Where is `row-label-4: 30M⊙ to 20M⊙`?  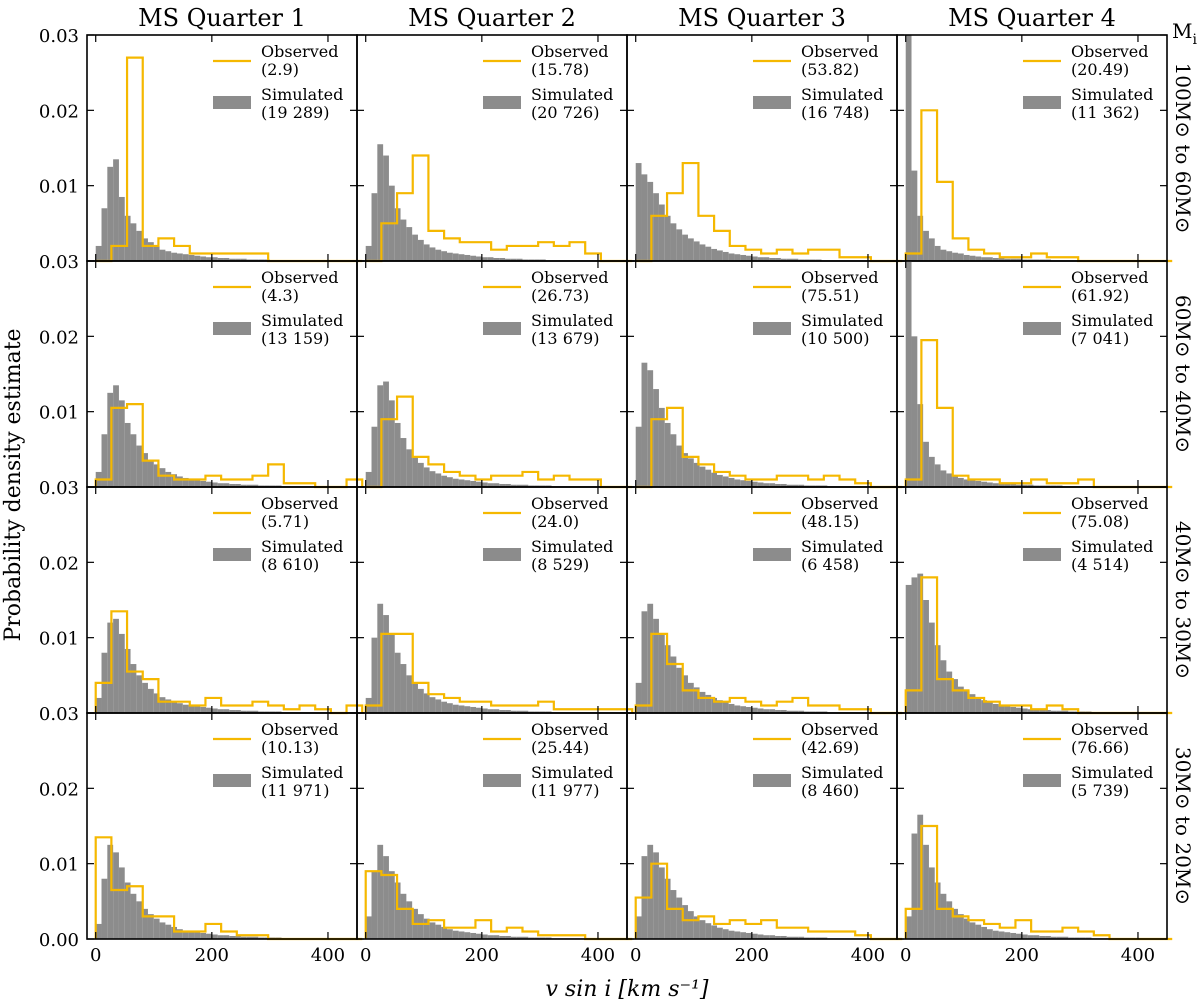
row-label-4: 30M⊙ to 20M⊙ is located at coordinates (1183, 826).